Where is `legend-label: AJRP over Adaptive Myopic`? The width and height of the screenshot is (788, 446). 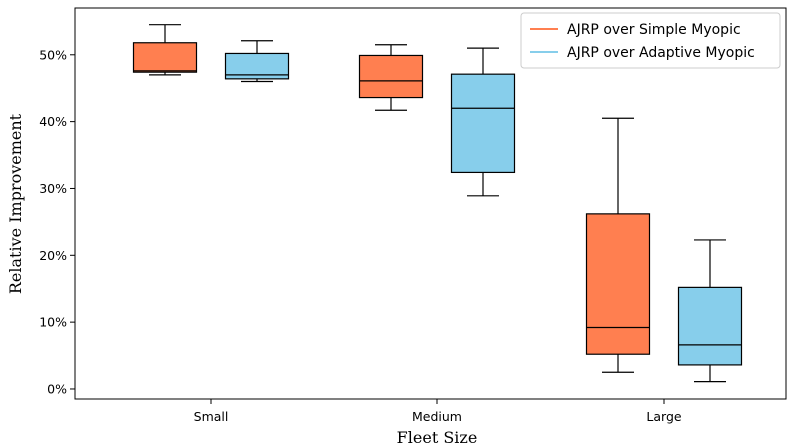 legend-label: AJRP over Adaptive Myopic is located at coordinates (661, 53).